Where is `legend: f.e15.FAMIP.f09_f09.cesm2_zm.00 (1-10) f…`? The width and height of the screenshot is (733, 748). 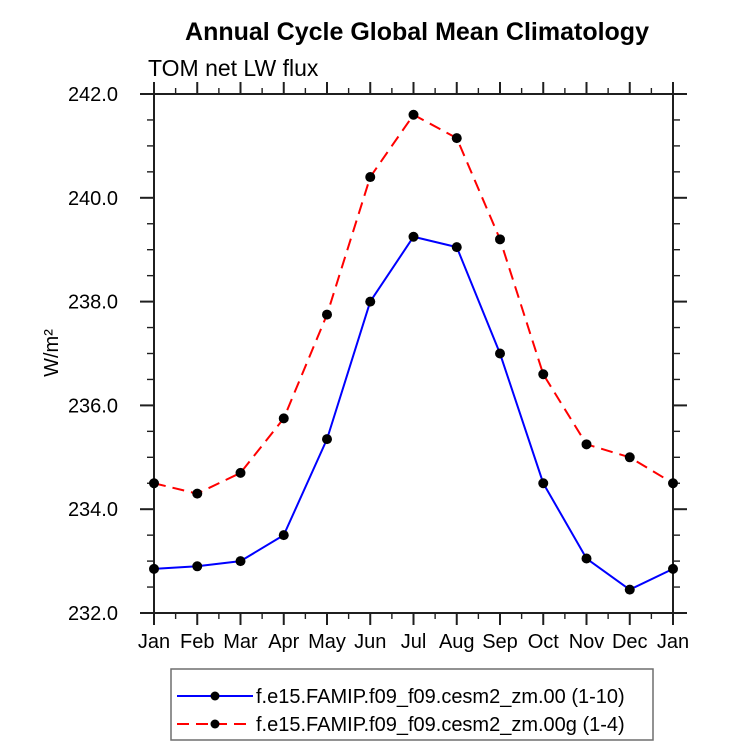
legend: f.e15.FAMIP.f09_f09.cesm2_zm.00 (1-10) f… is located at coordinates (412, 704).